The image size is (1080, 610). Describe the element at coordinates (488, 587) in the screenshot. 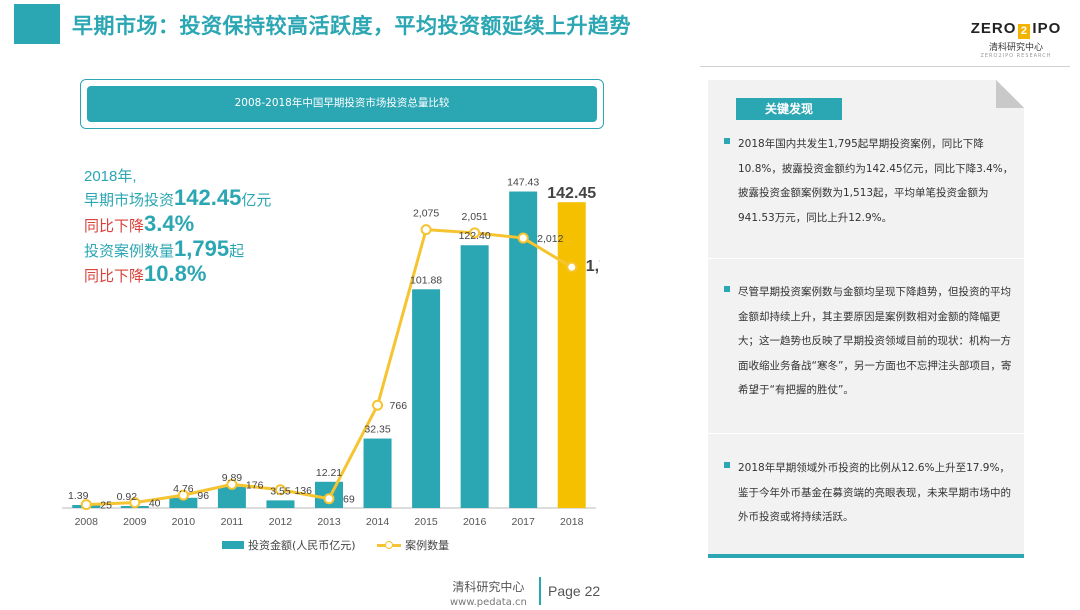

I see `footer-org: 清科研究中心` at that location.